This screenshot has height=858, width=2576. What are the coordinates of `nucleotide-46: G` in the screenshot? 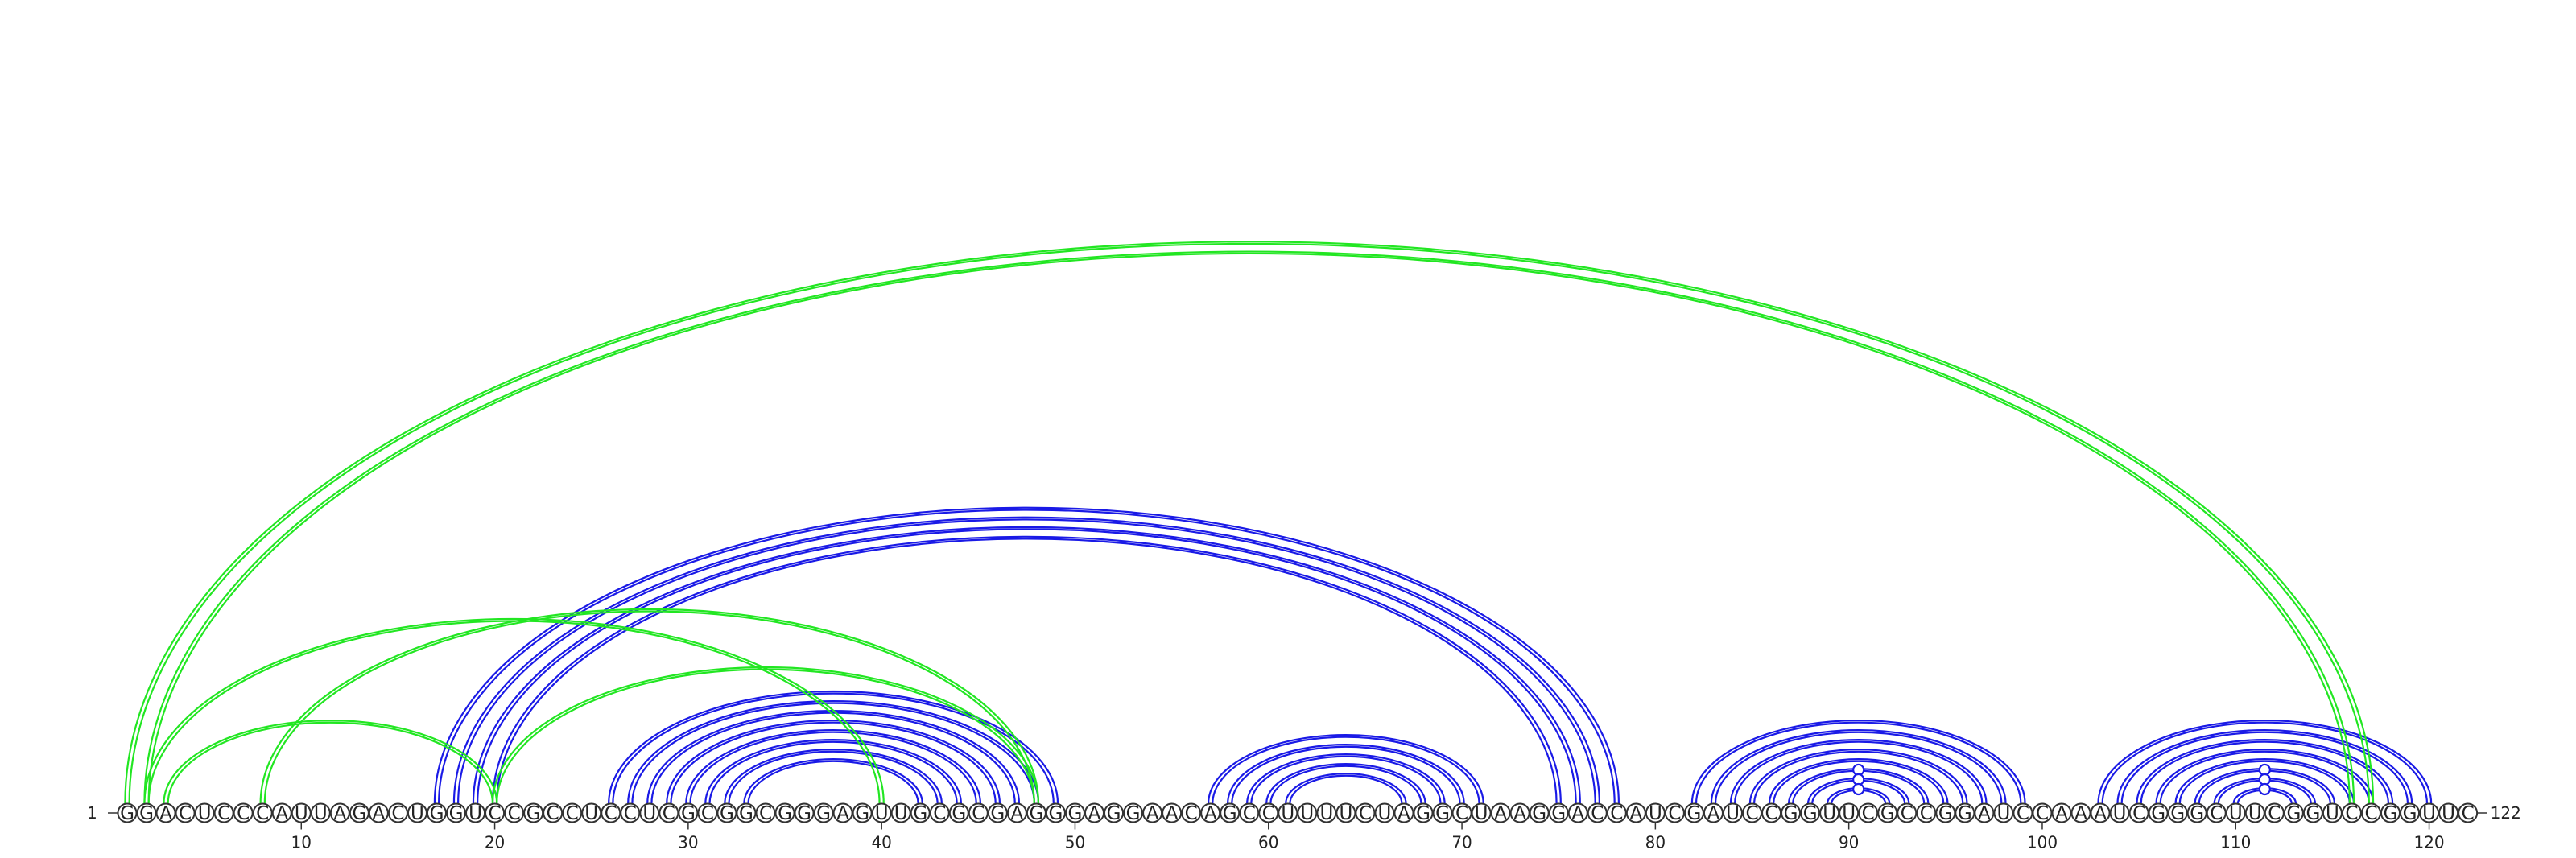 It's located at (997, 813).